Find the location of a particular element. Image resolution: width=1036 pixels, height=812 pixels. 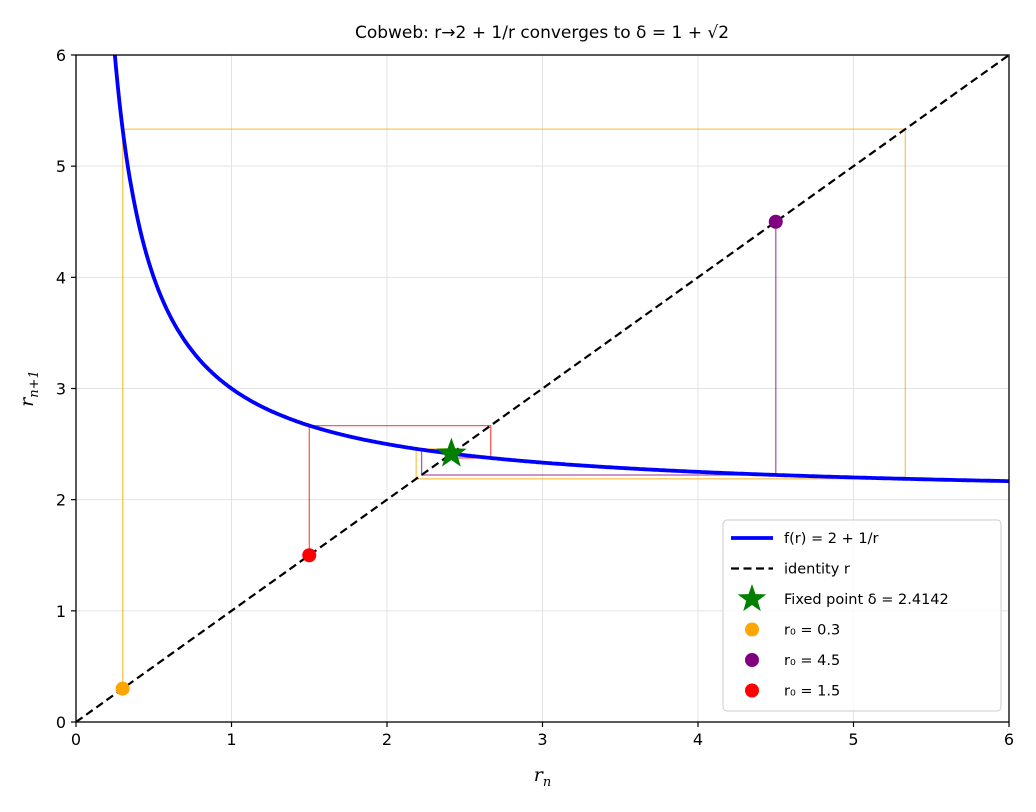

y-tick-label: 5 is located at coordinates (61, 166).